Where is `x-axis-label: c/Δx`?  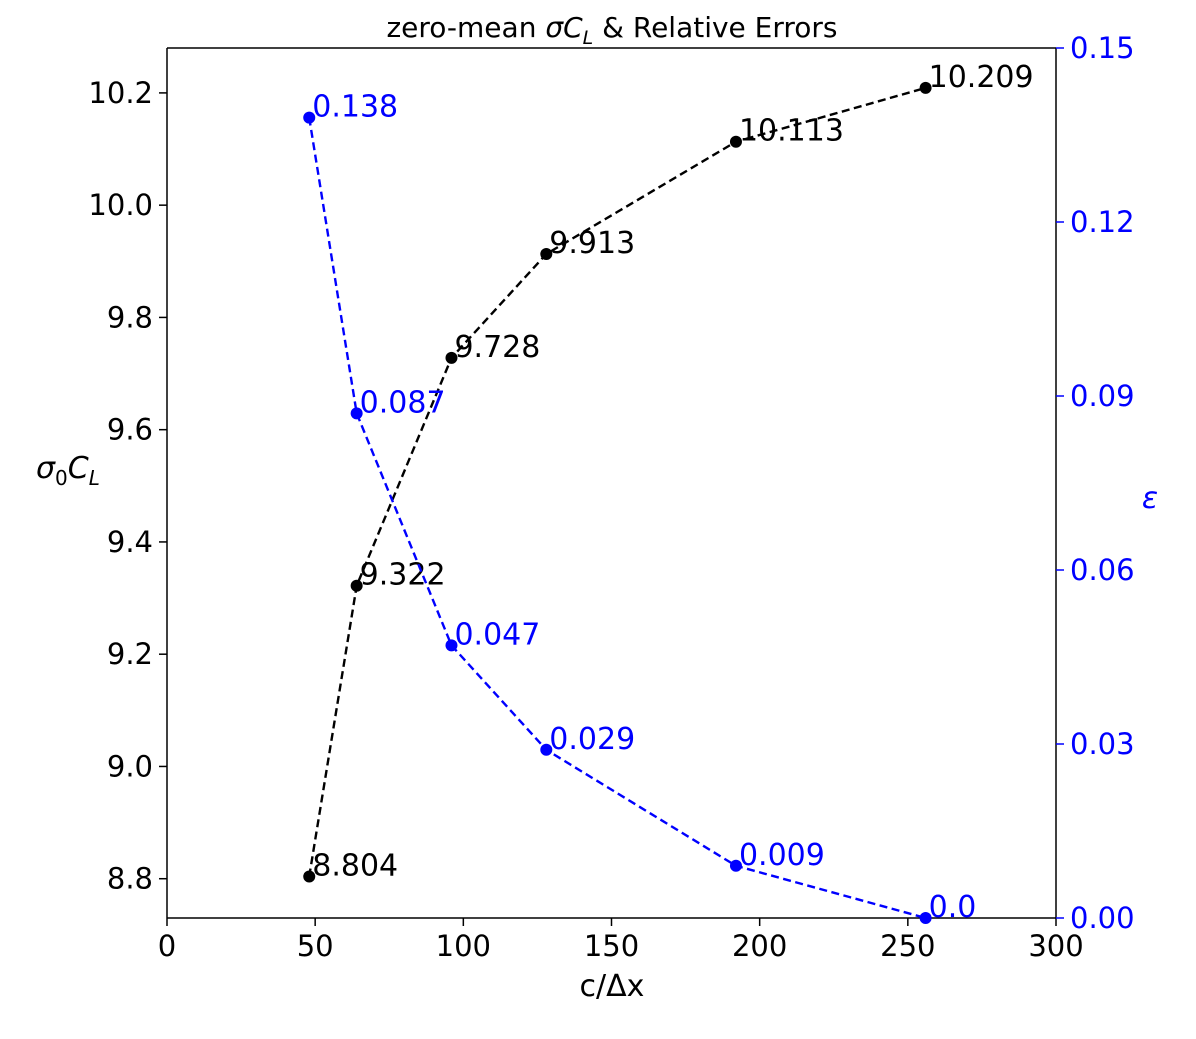 x-axis-label: c/Δx is located at coordinates (612, 986).